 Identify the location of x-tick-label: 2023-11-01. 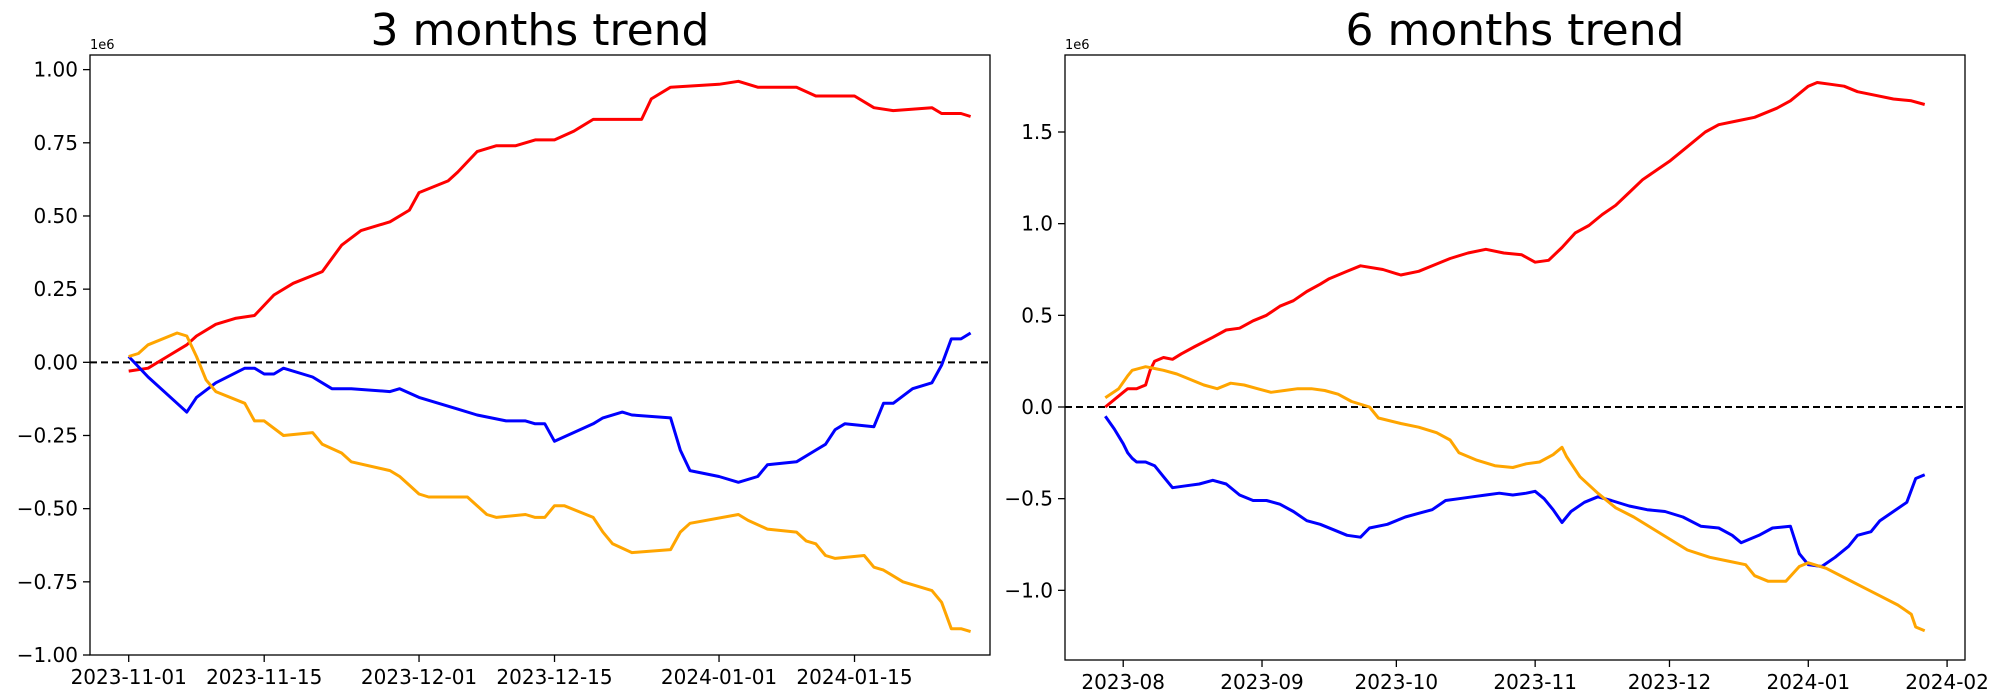
(129, 677).